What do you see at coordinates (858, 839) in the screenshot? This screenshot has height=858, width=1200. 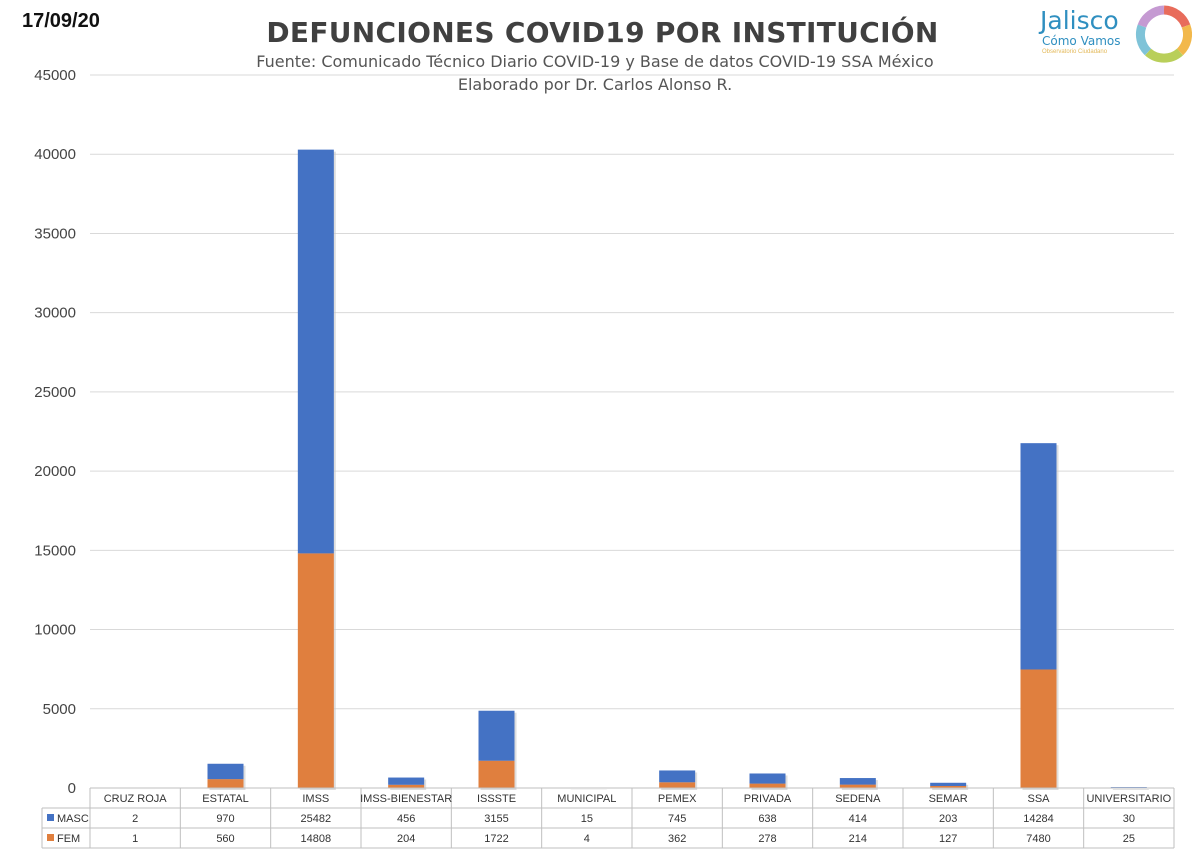 I see `data-label: 214` at bounding box center [858, 839].